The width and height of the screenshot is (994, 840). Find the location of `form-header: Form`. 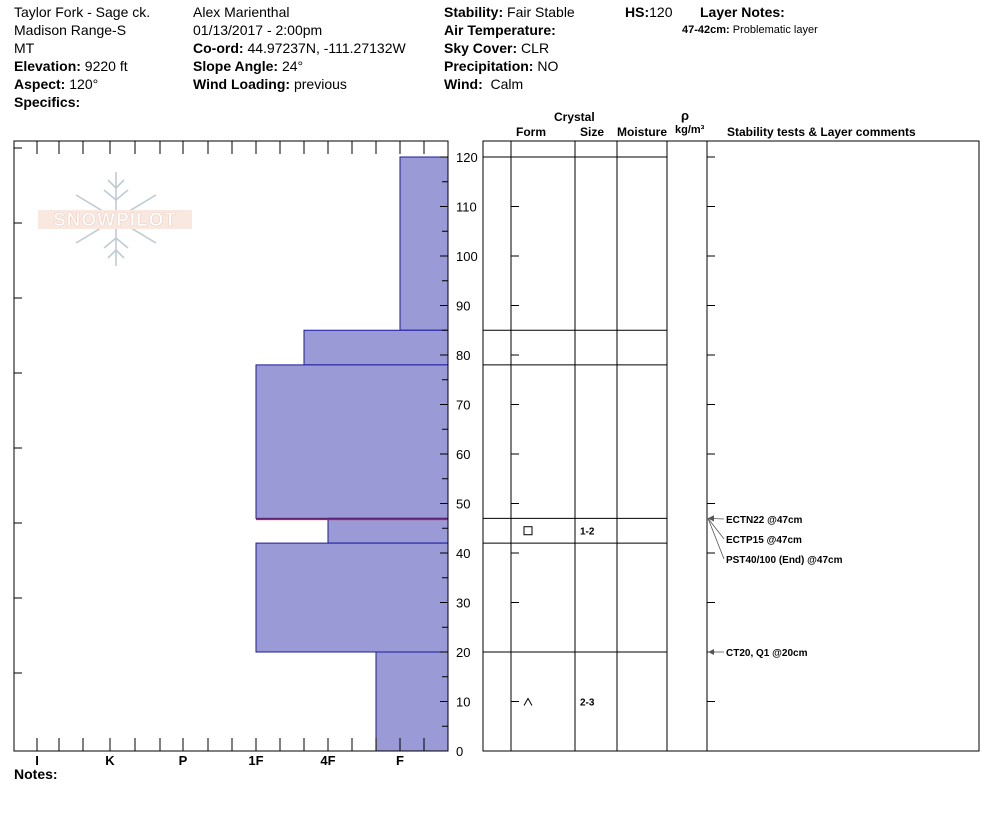

form-header: Form is located at coordinates (531, 132).